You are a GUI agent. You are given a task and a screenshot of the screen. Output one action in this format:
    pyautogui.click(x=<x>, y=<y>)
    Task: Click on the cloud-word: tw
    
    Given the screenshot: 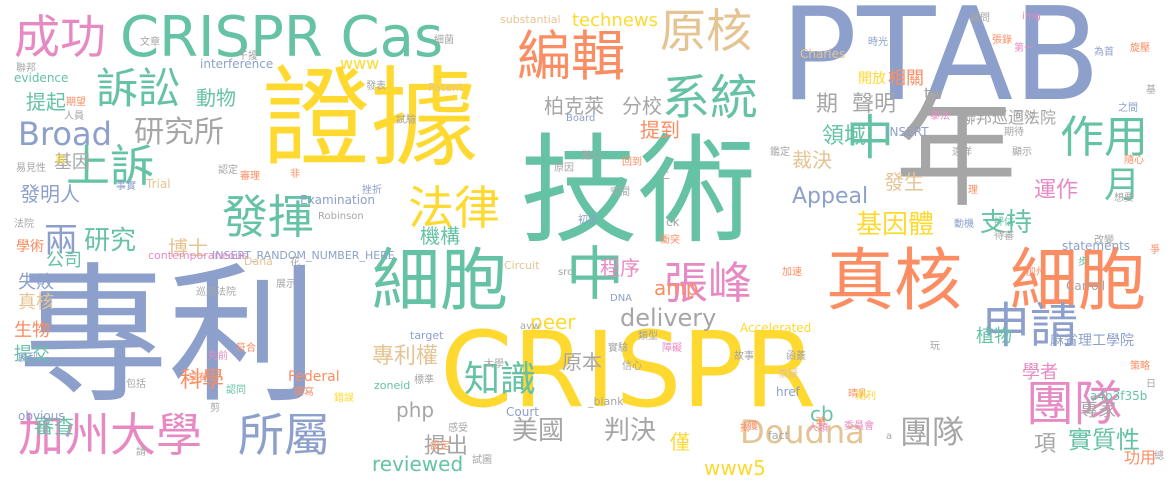 What is the action you would take?
    pyautogui.click(x=934, y=93)
    